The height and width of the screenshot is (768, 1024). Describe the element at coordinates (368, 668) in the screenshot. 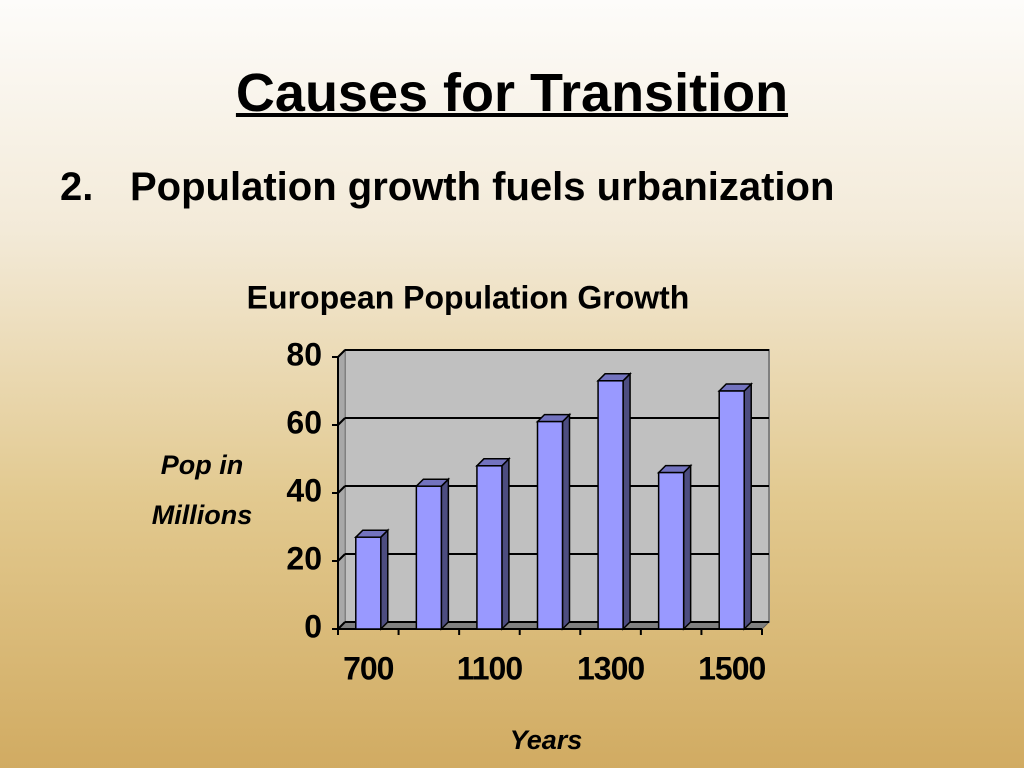

I see `x-tick-label: 700` at that location.